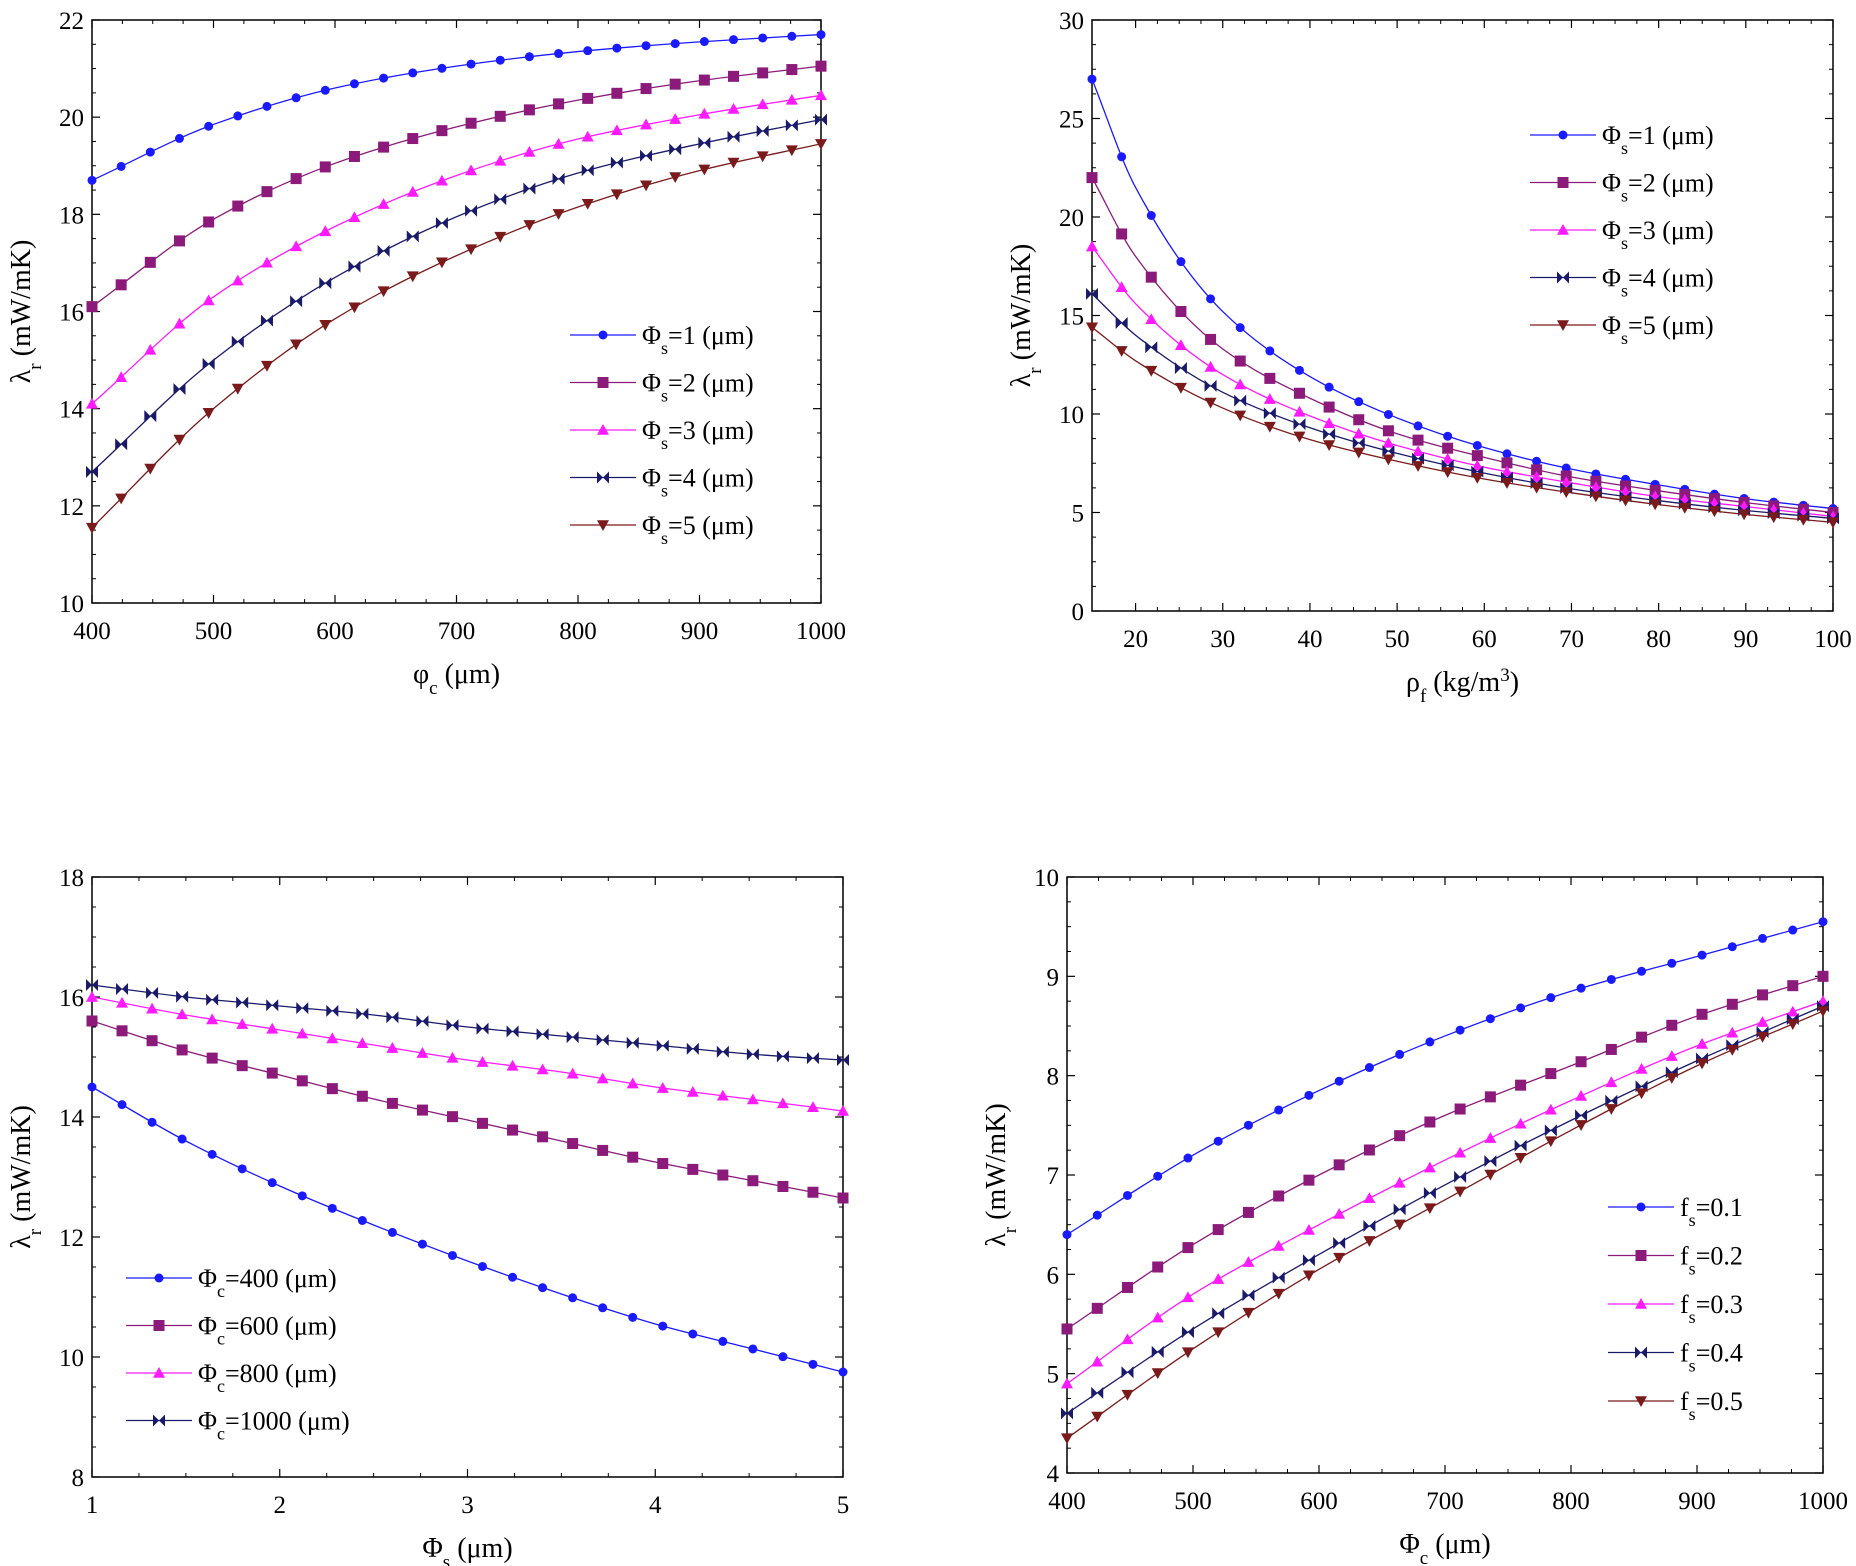 Image resolution: width=1856 pixels, height=1566 pixels. I want to click on legend-suffix: =0.2, so click(1719, 1256).